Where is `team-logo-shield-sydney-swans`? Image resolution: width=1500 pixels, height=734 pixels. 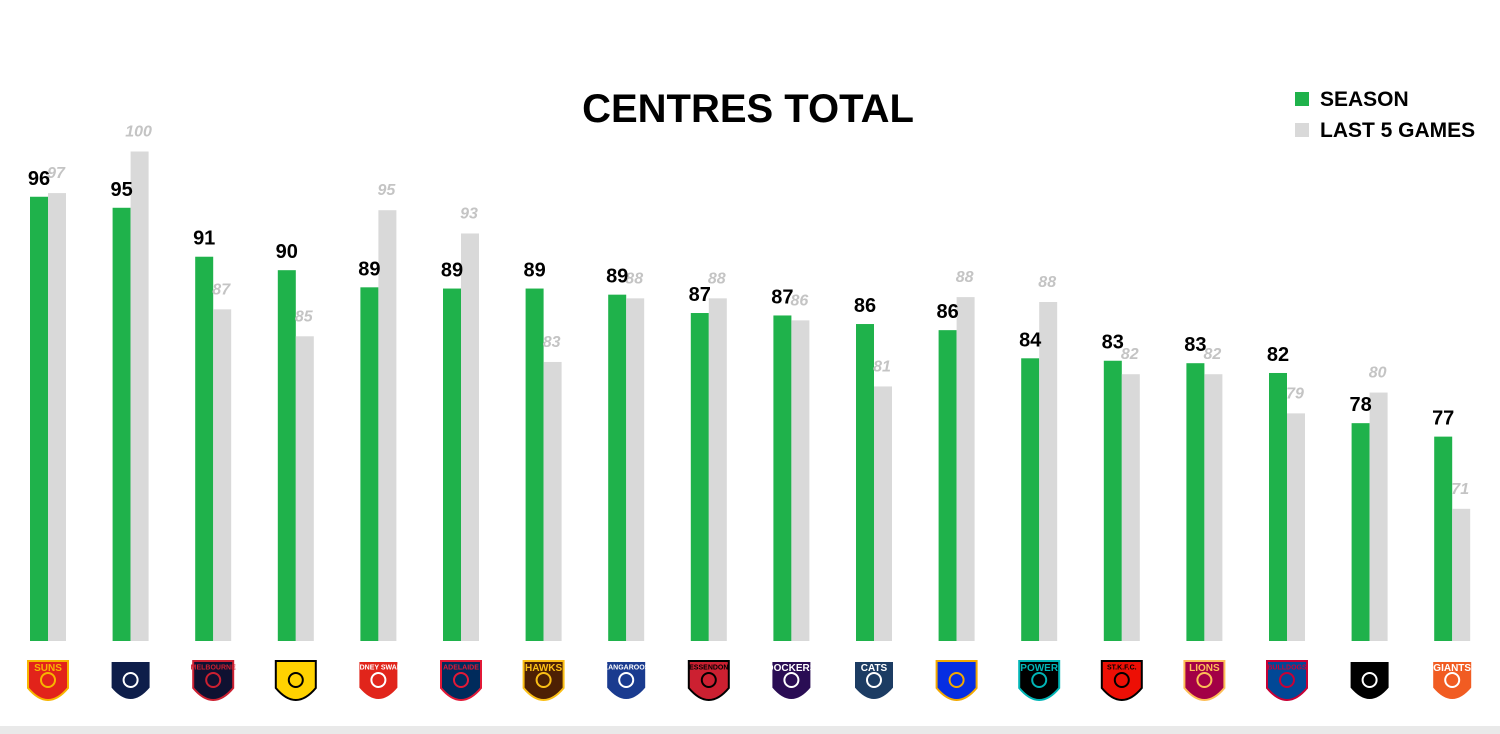
team-logo-shield-sydney-swans is located at coordinates (378, 680).